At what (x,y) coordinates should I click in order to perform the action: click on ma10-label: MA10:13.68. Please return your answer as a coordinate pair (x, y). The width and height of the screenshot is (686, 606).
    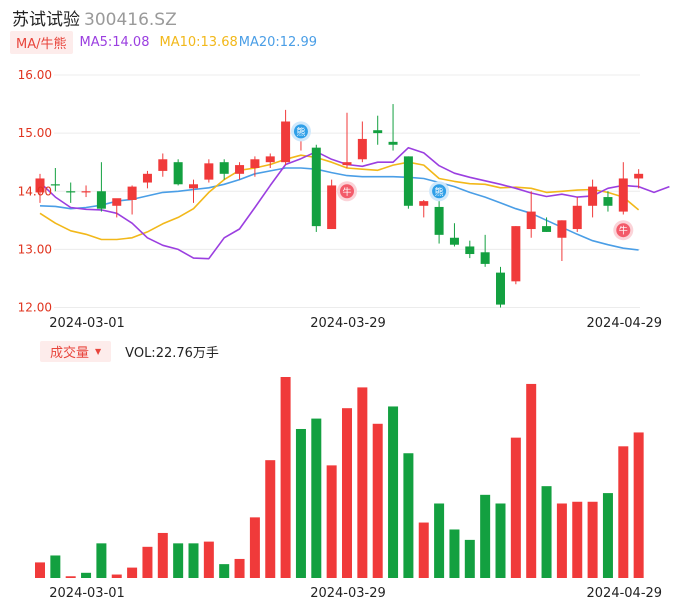
    Looking at the image, I should click on (198, 42).